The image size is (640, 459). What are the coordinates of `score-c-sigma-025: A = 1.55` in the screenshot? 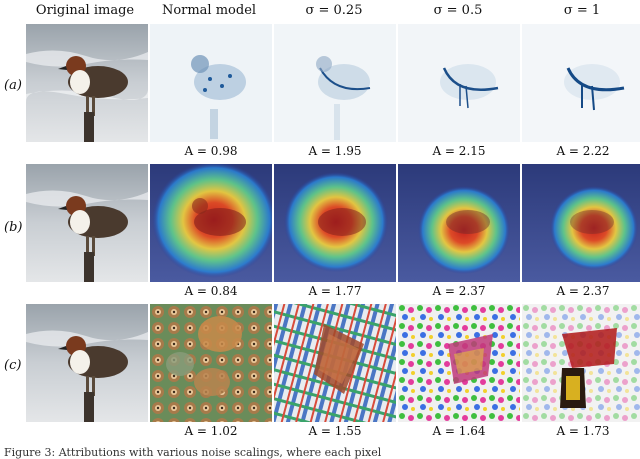 It's located at (335, 431).